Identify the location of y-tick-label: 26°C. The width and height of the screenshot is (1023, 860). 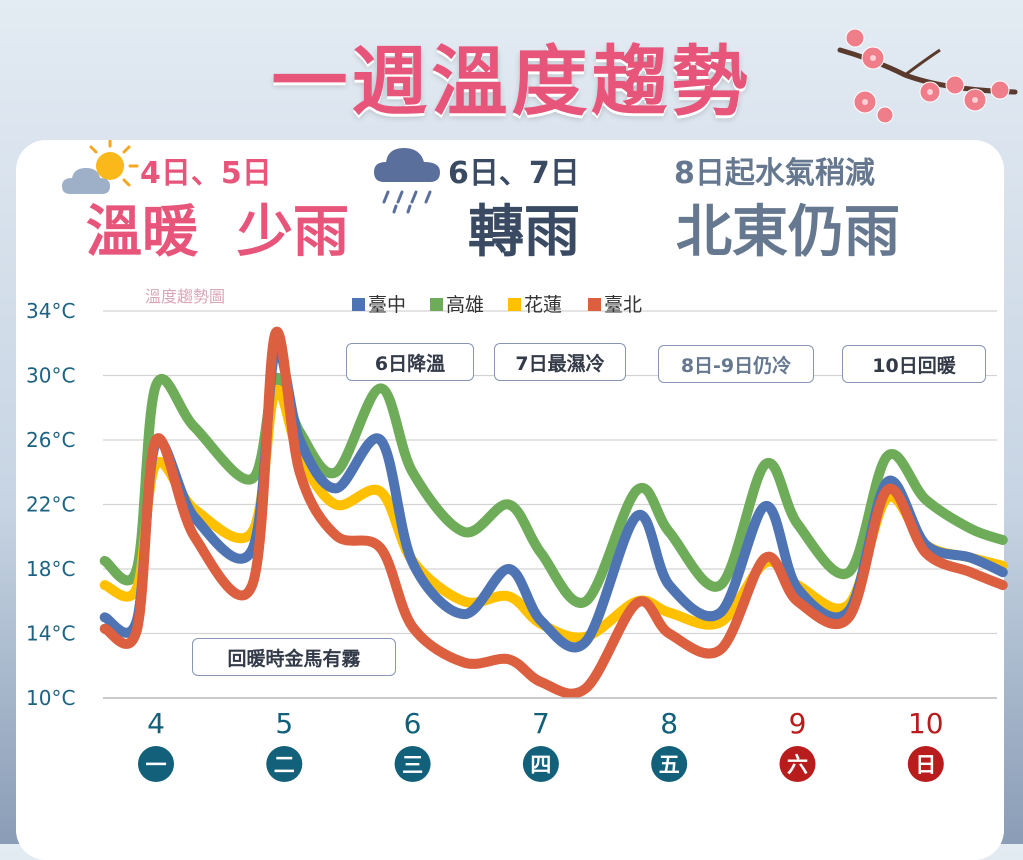
(50, 440).